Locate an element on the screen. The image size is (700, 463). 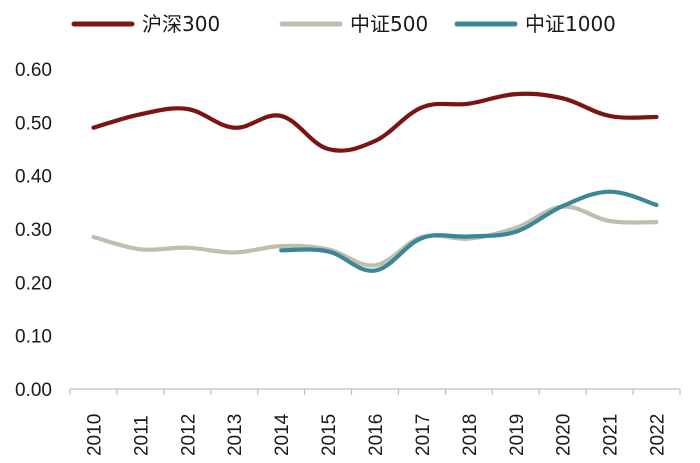
y-tick-label: 0.30 is located at coordinates (33, 230).